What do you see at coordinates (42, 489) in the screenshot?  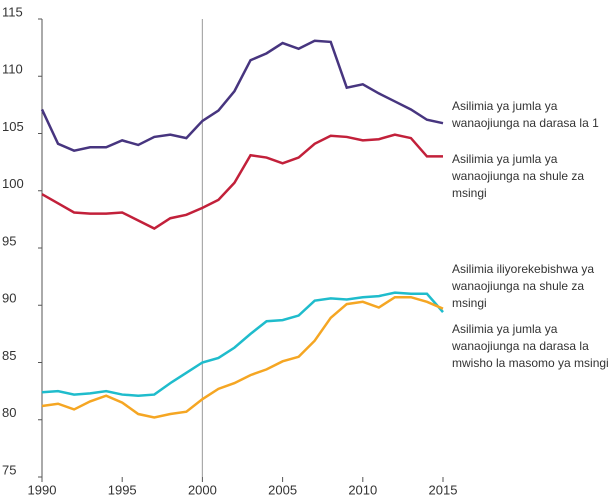 I see `x-tick-label: 1990` at bounding box center [42, 489].